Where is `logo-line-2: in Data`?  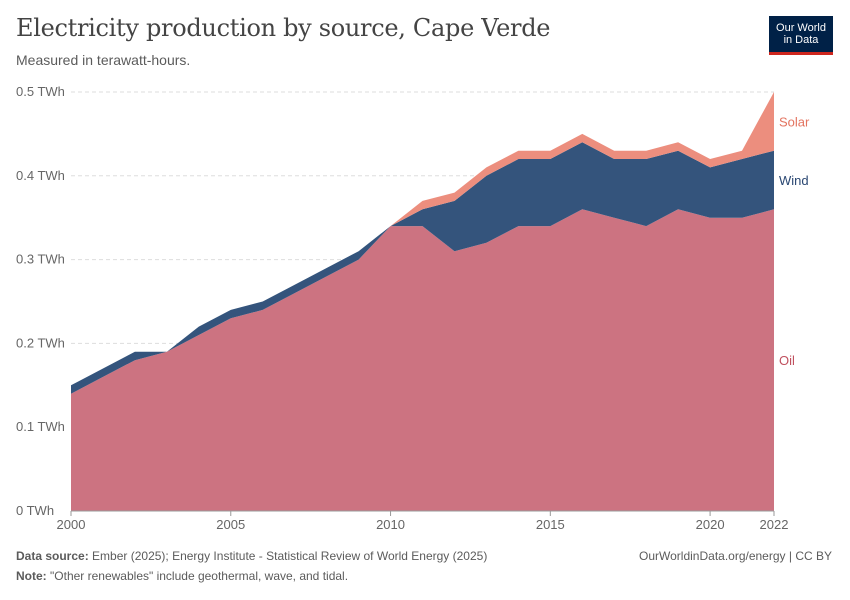 logo-line-2: in Data is located at coordinates (801, 40).